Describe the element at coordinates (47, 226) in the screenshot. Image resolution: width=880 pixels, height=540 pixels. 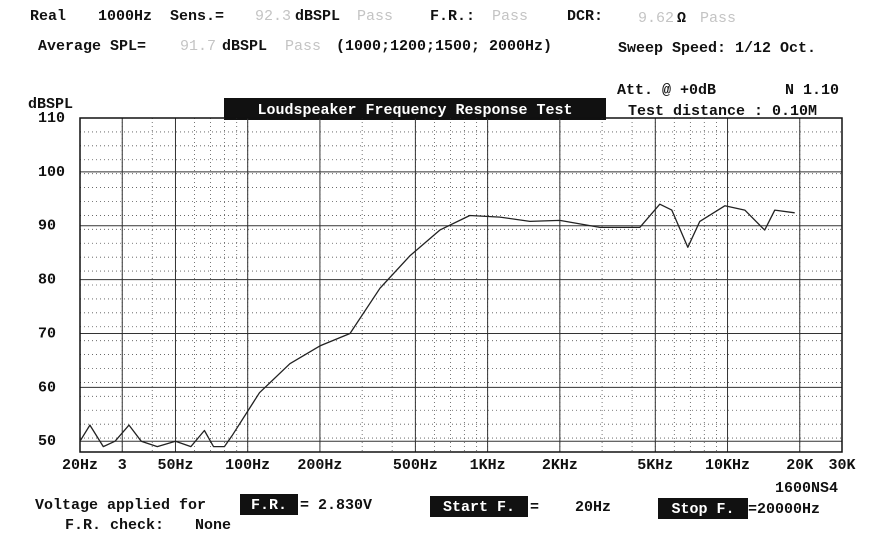
I see `y-tick-label: 90` at that location.